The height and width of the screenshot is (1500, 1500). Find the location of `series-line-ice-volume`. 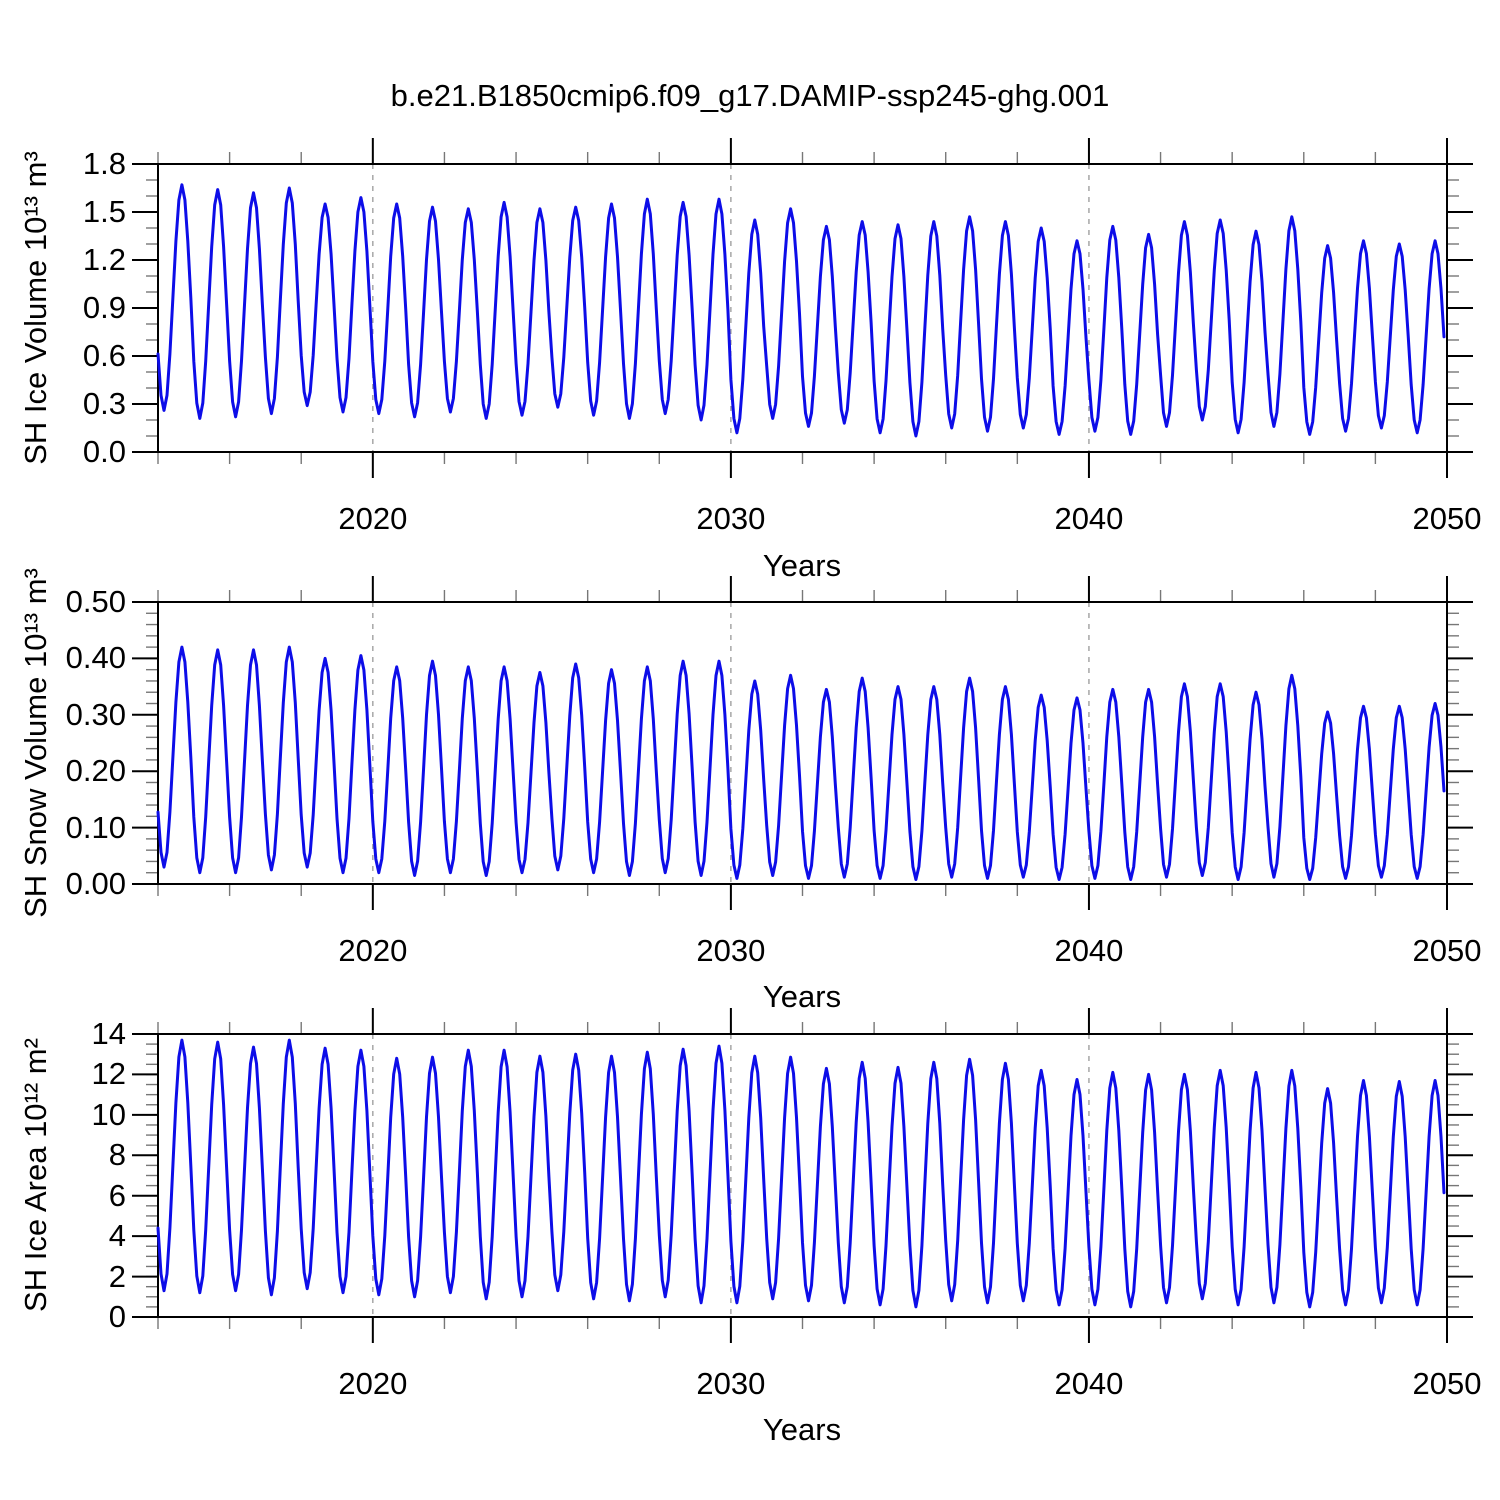

series-line-ice-volume is located at coordinates (801, 310).